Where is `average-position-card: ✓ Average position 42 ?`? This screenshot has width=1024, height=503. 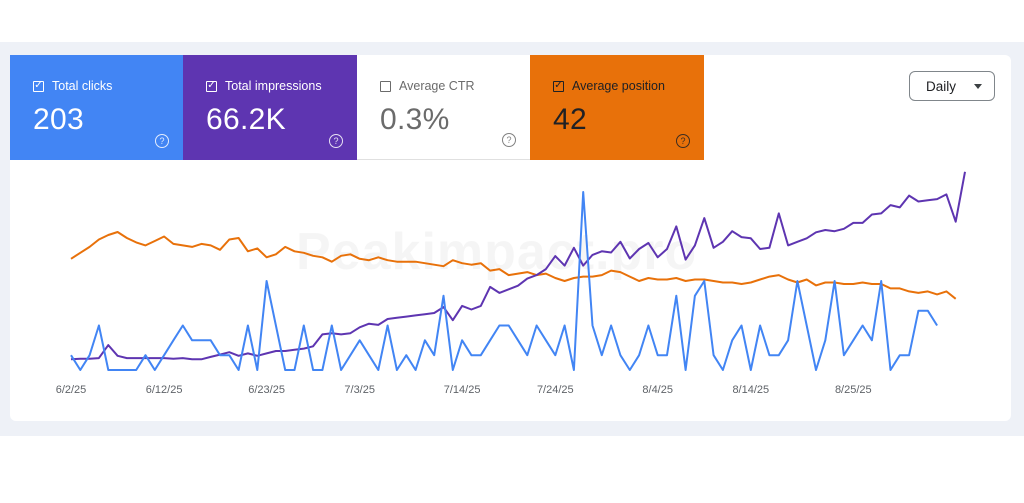
average-position-card: ✓ Average position 42 ? is located at coordinates (617, 107).